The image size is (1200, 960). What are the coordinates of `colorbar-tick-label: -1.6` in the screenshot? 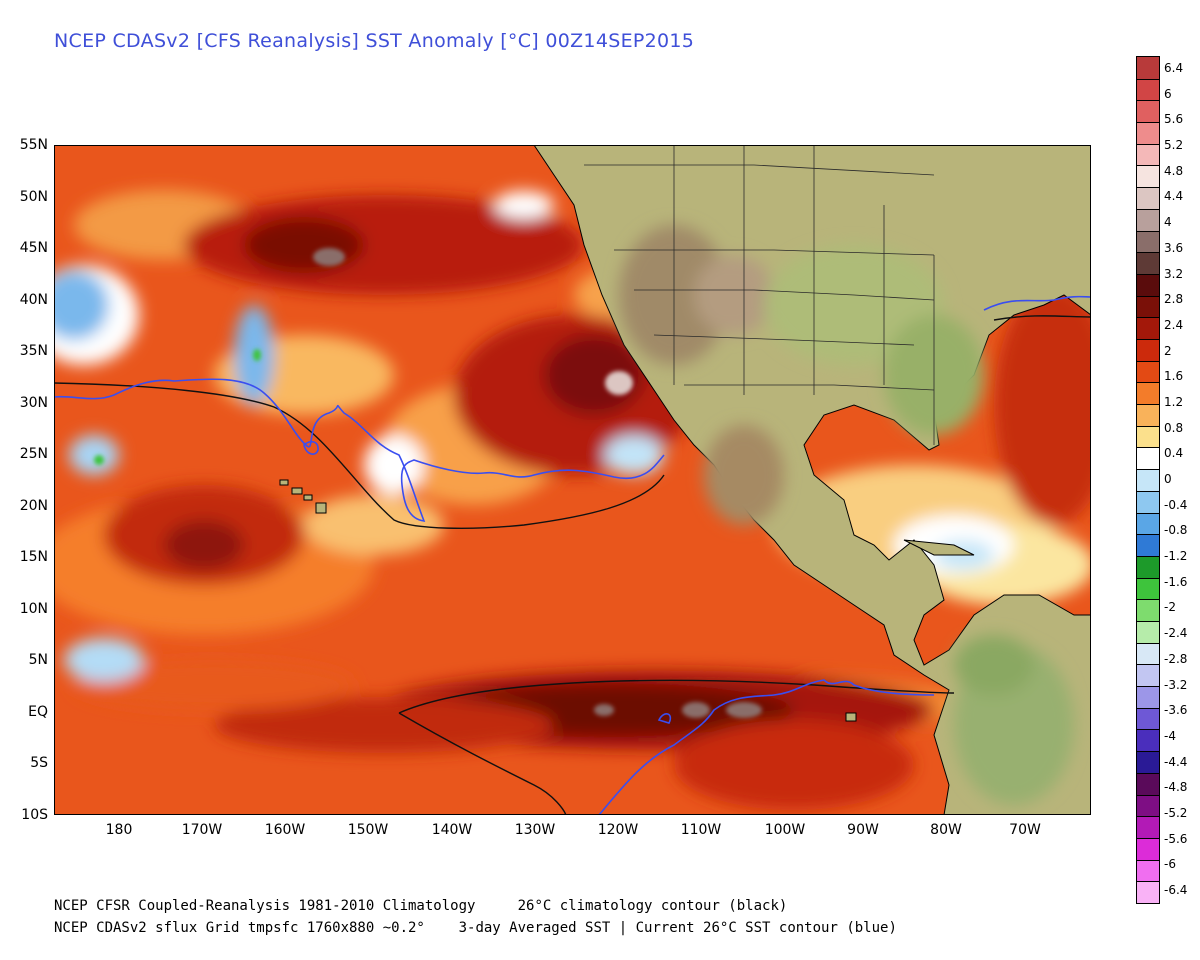 It's located at (1176, 581).